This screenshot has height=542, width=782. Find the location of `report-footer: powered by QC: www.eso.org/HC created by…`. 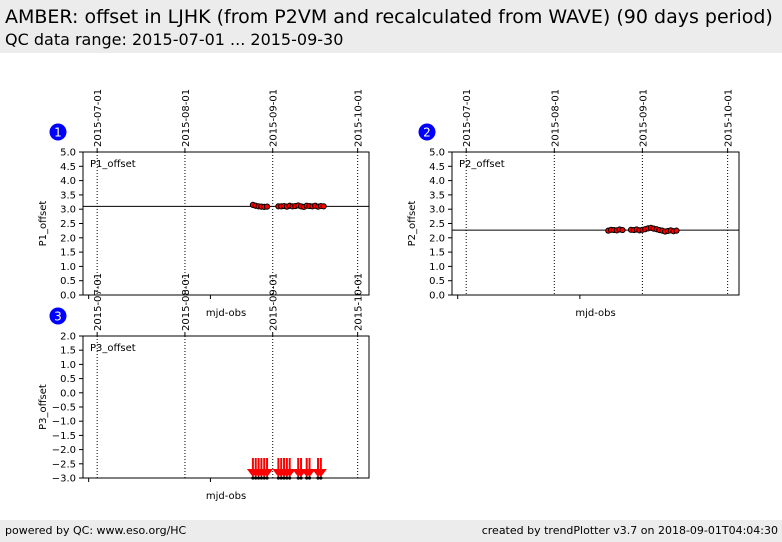

report-footer: powered by QC: www.eso.org/HC created by… is located at coordinates (391, 531).